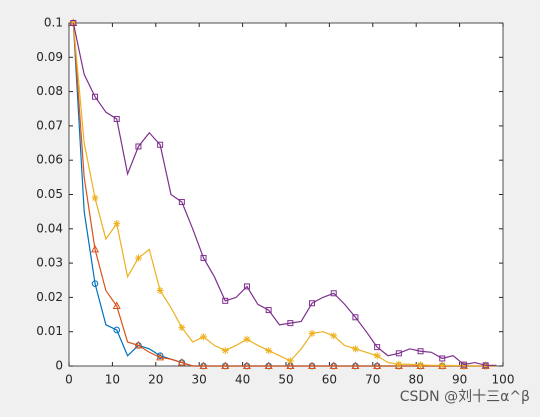  Describe the element at coordinates (49, 160) in the screenshot. I see `y-tick-label: 0.06` at that location.